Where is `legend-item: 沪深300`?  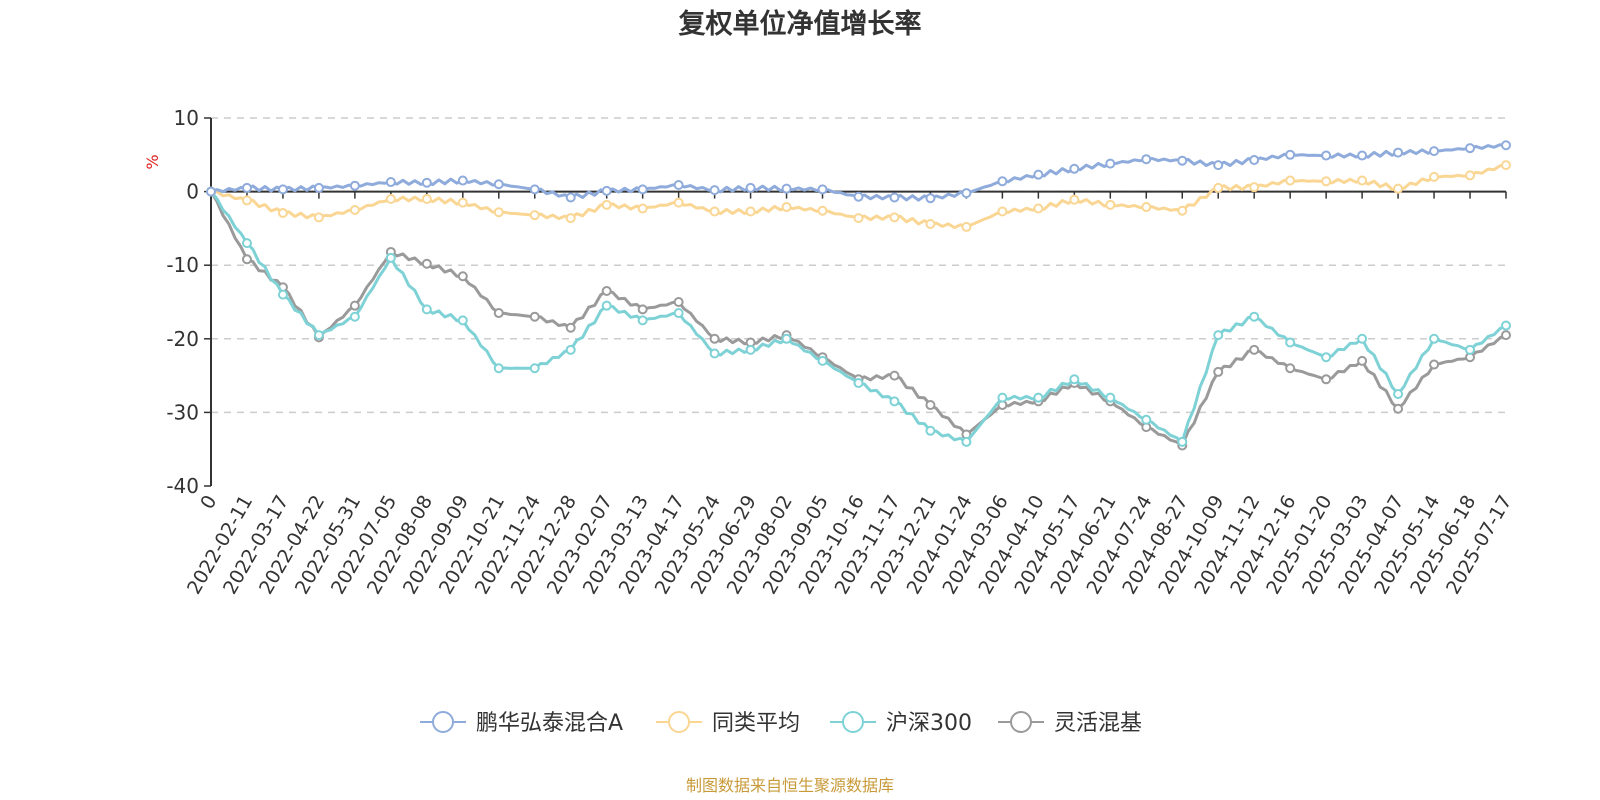
legend-item: 沪深300 is located at coordinates (901, 723).